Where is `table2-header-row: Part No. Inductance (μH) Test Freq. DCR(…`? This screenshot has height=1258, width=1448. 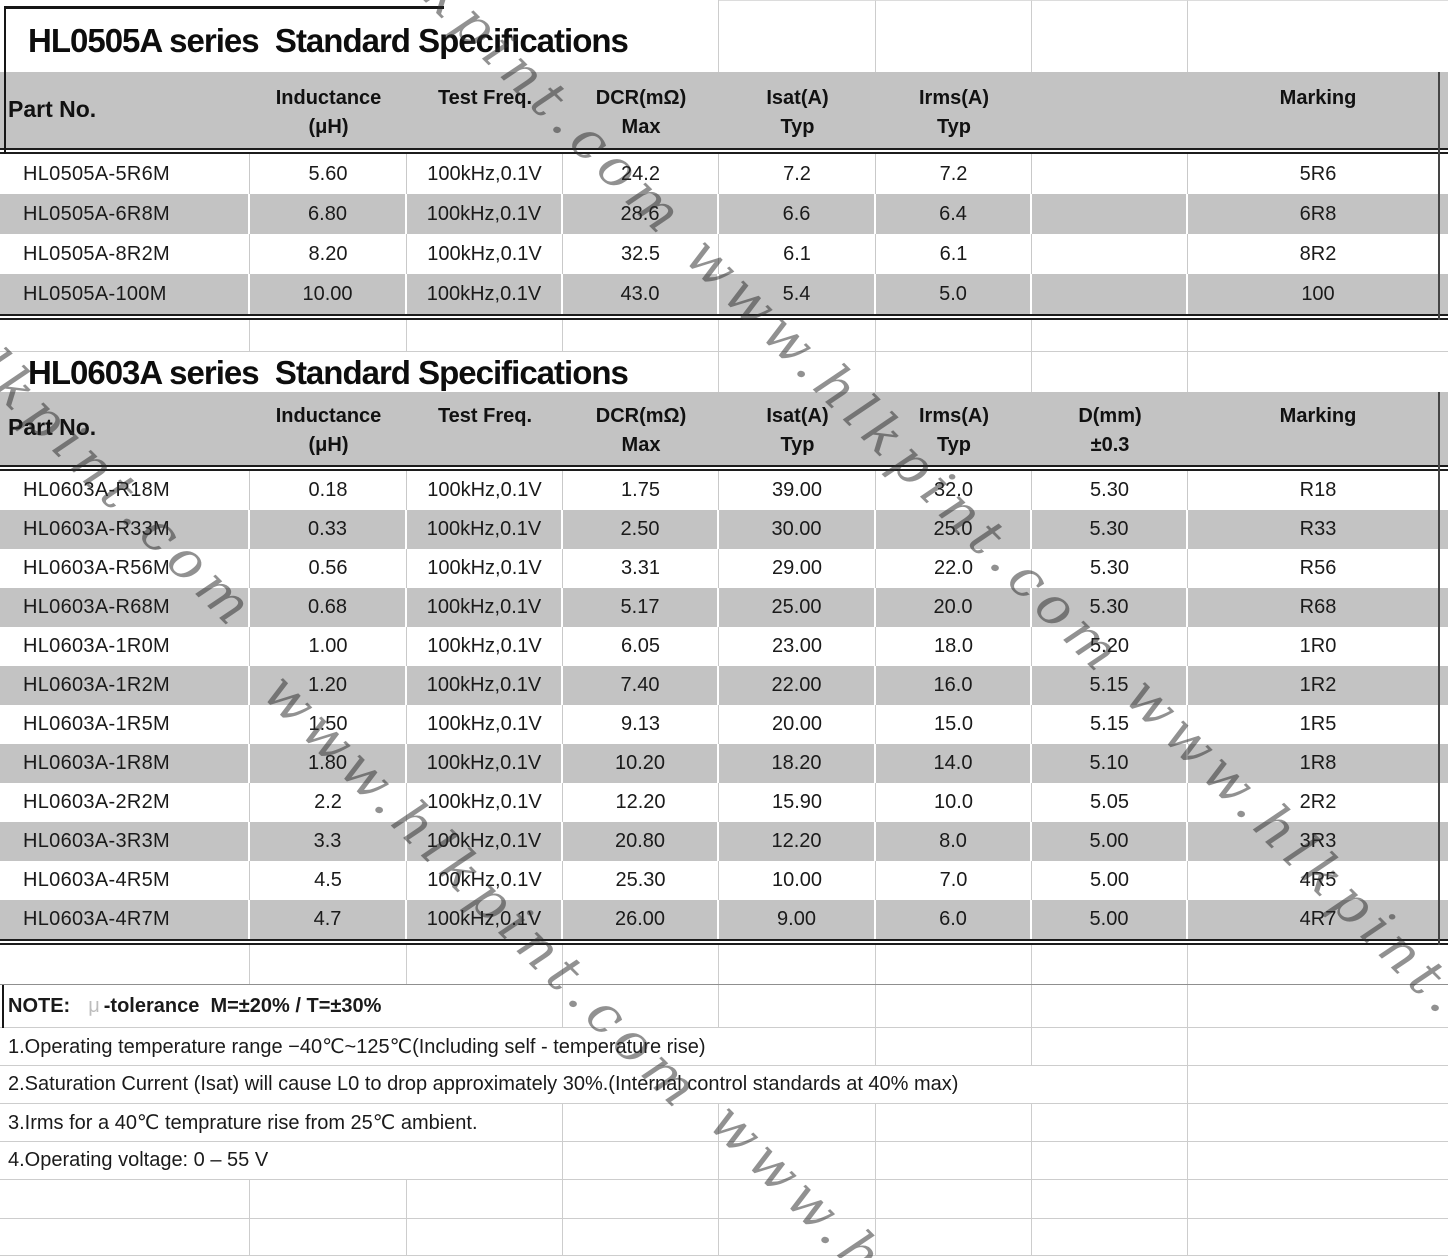 table2-header-row: Part No. Inductance (μH) Test Freq. DCR(… is located at coordinates (724, 428).